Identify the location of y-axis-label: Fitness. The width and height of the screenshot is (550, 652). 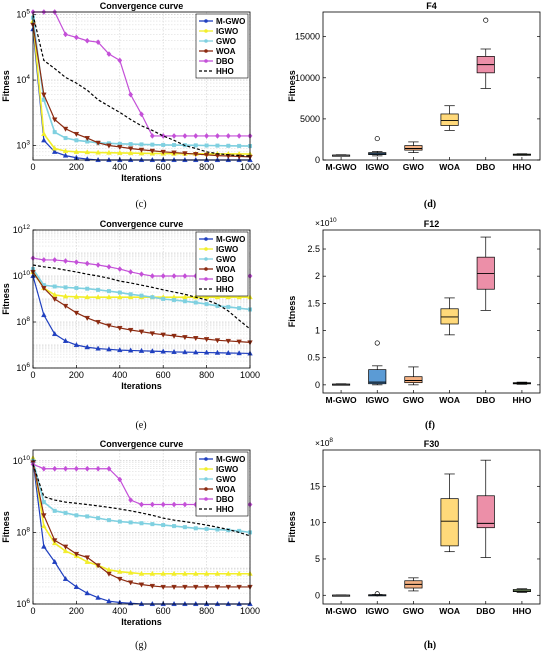
(292, 312).